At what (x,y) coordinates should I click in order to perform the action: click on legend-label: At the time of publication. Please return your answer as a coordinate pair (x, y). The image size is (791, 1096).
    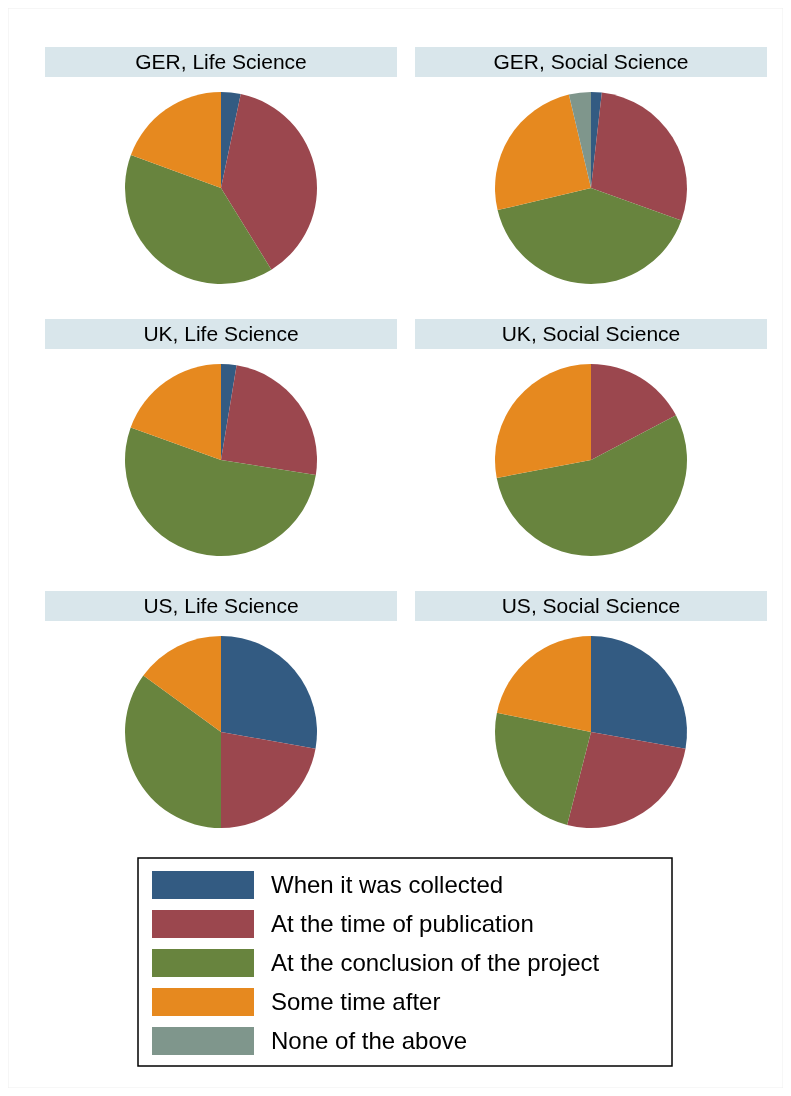
    Looking at the image, I should click on (402, 923).